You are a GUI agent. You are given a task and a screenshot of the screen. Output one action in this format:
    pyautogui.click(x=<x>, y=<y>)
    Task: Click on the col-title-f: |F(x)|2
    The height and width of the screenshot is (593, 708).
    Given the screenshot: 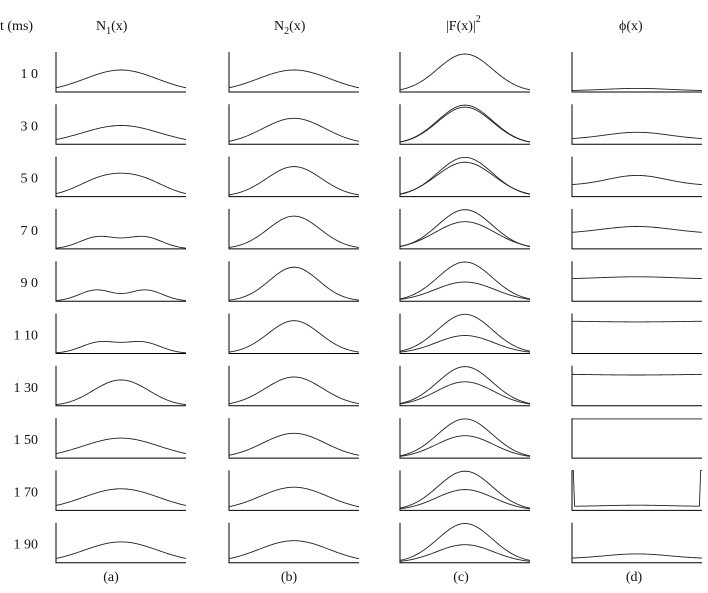 What is the action you would take?
    pyautogui.click(x=463, y=24)
    